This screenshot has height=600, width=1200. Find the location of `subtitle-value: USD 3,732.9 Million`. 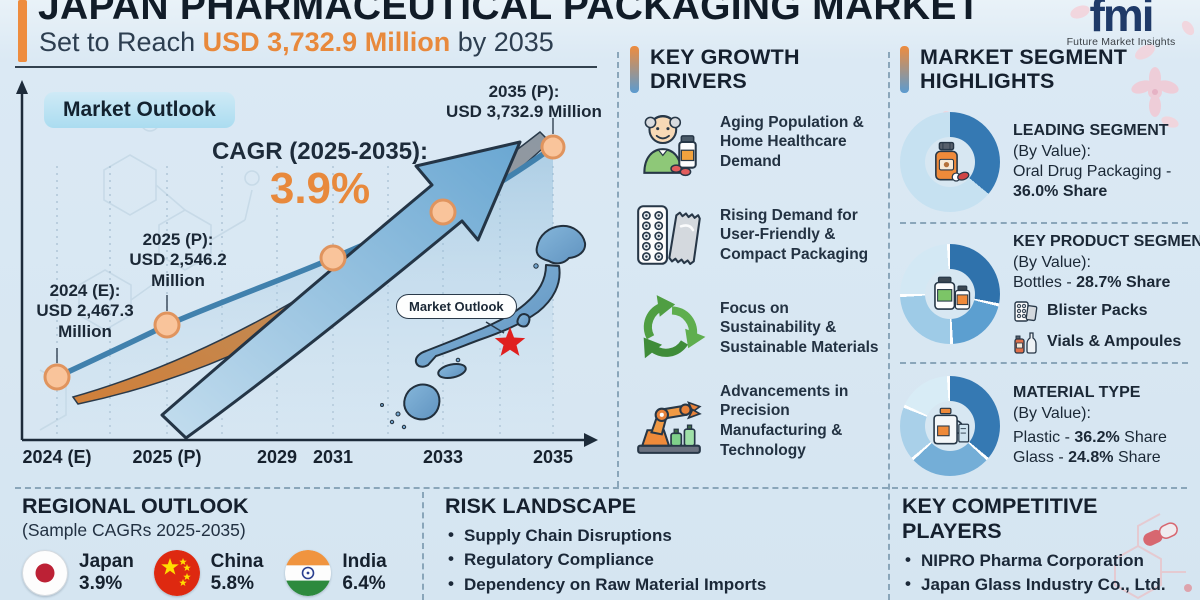

subtitle-value: USD 3,732.9 Million is located at coordinates (326, 42).